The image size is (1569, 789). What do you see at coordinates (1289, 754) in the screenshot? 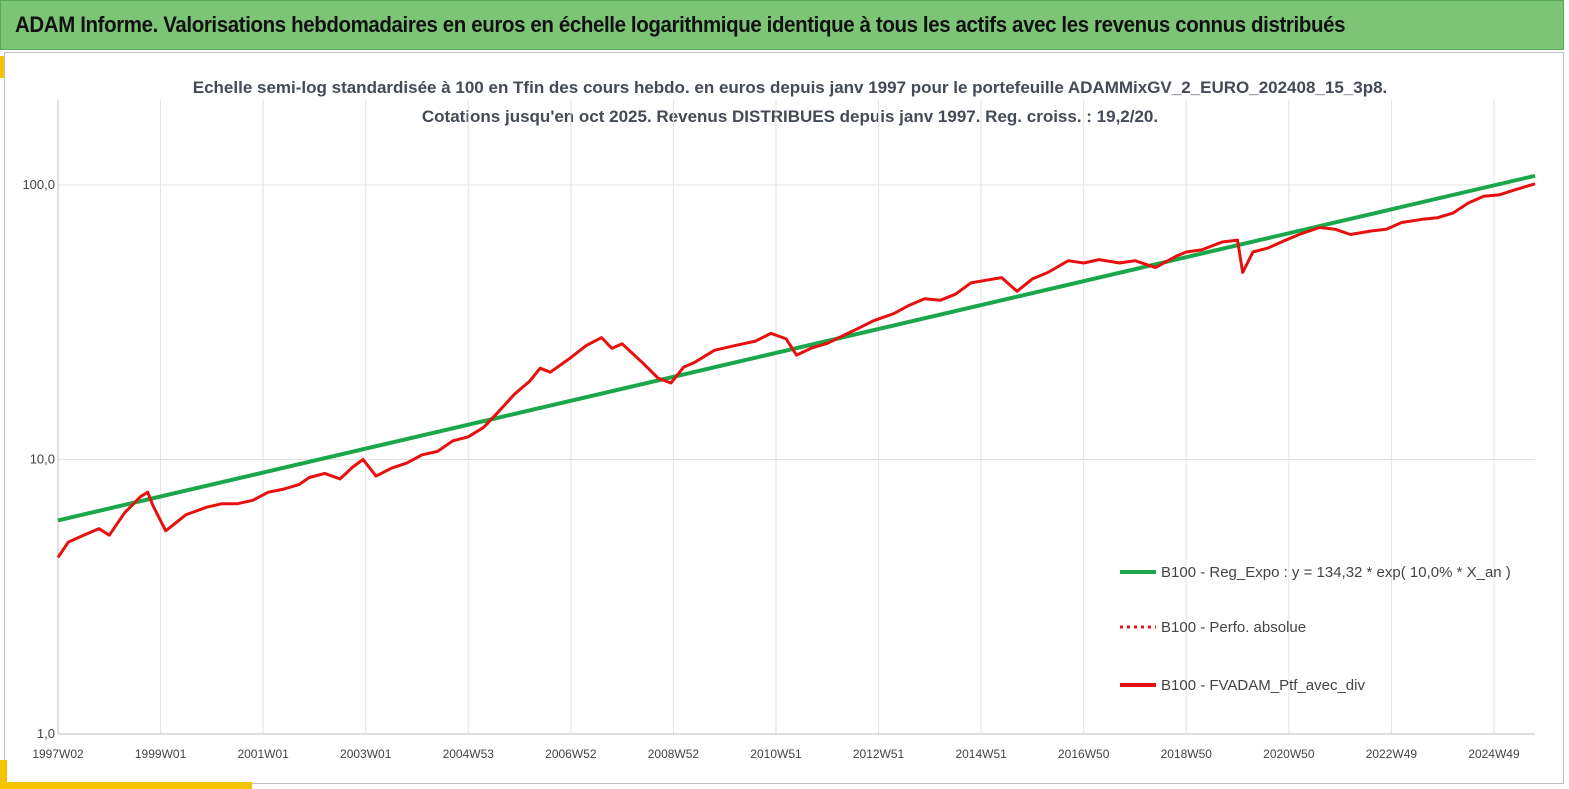
I see `x-tick-label: 2020W50` at bounding box center [1289, 754].